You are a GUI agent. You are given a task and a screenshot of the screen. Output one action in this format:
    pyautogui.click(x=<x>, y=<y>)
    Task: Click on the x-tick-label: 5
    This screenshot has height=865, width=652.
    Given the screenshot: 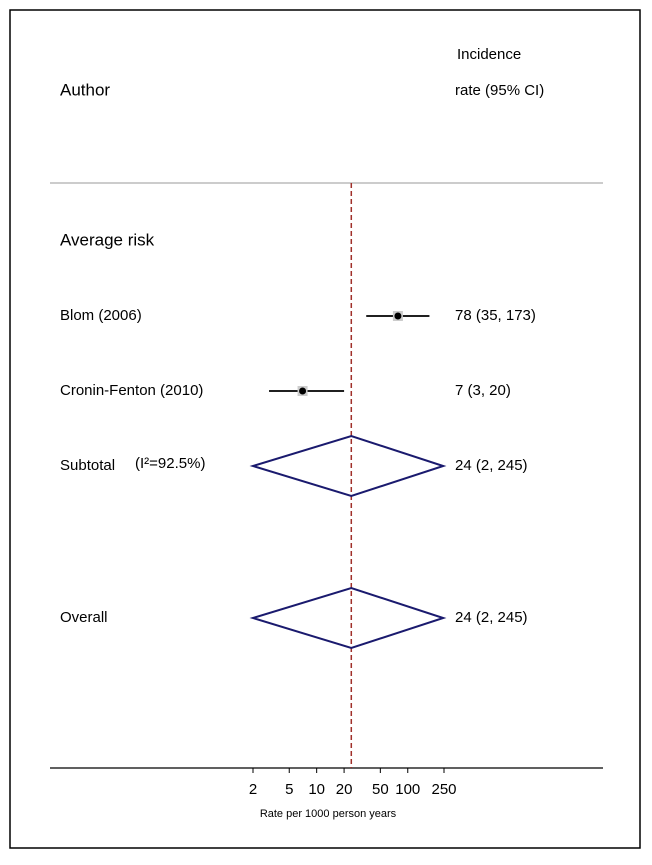 What is the action you would take?
    pyautogui.click(x=289, y=789)
    